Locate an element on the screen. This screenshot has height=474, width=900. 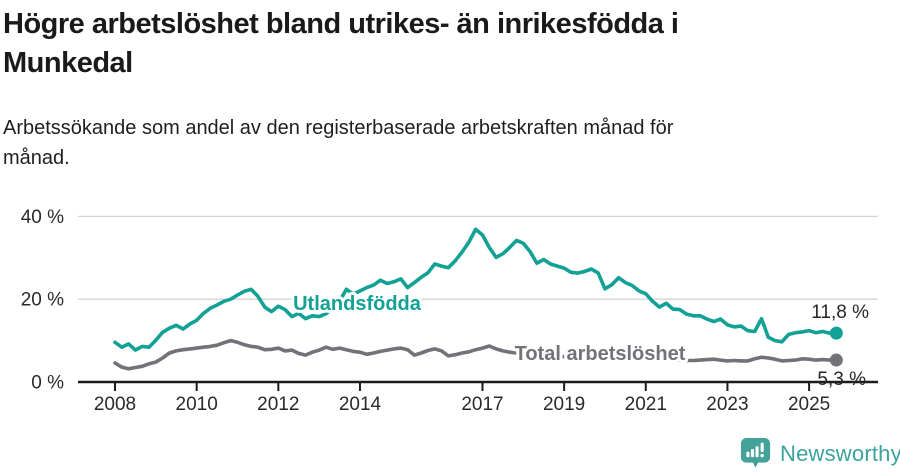
newsworthy-logo-icon is located at coordinates (755, 453).